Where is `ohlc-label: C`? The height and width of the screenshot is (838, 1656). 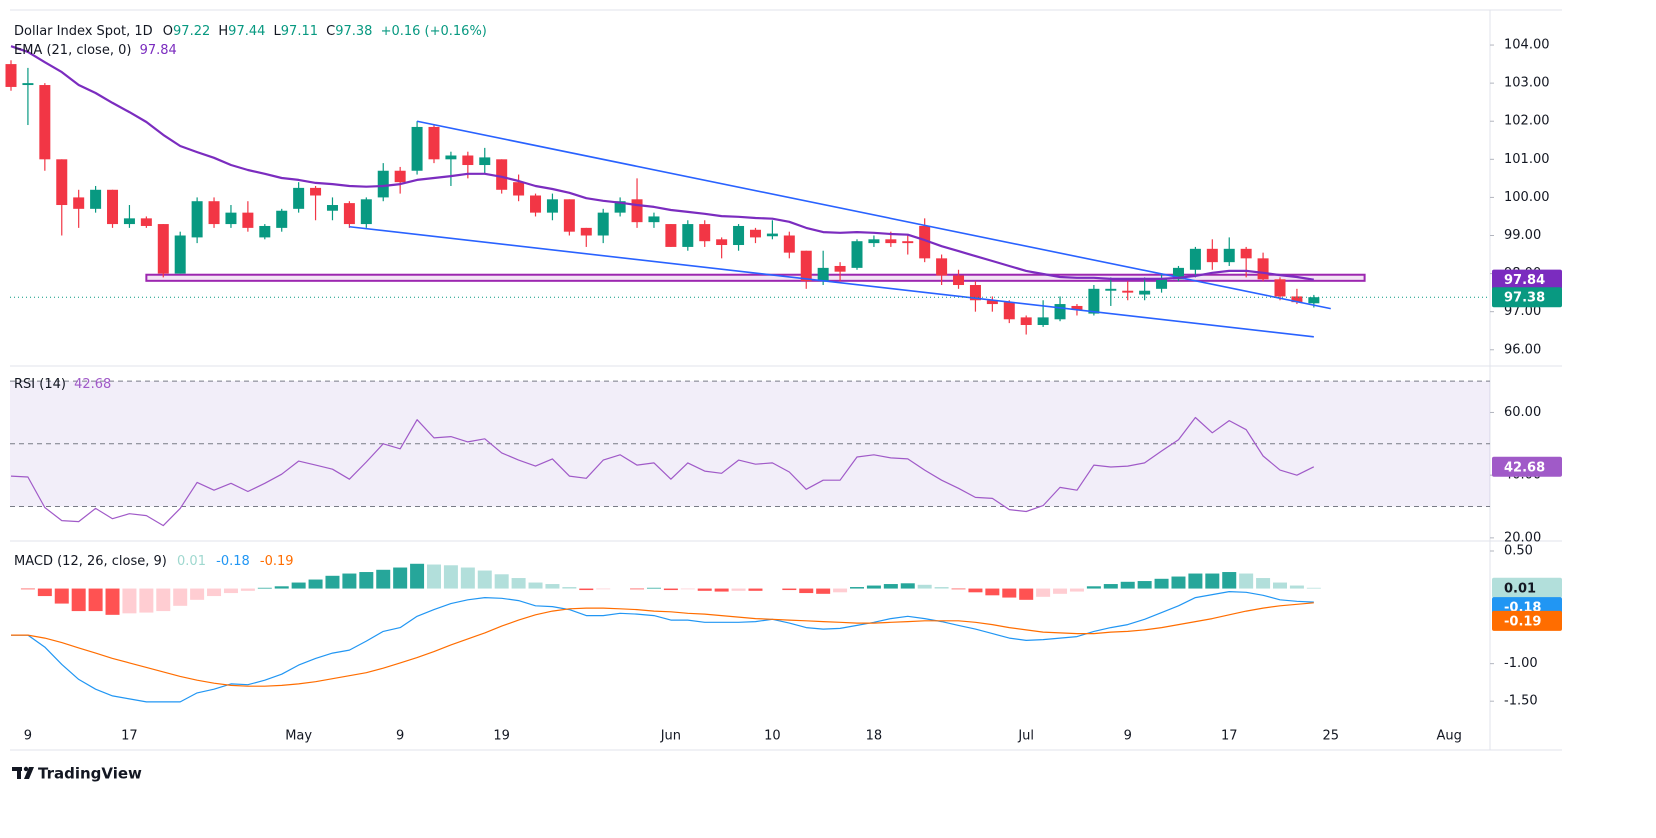 ohlc-label: C is located at coordinates (330, 31).